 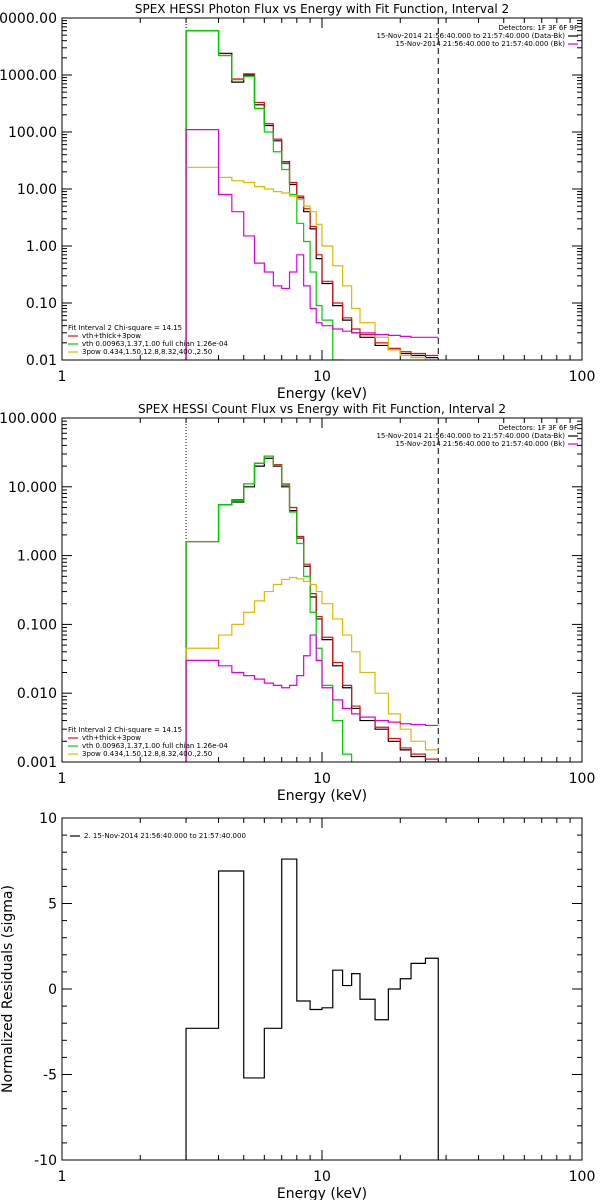 I want to click on y-tick-label: 0.100, so click(x=37, y=625).